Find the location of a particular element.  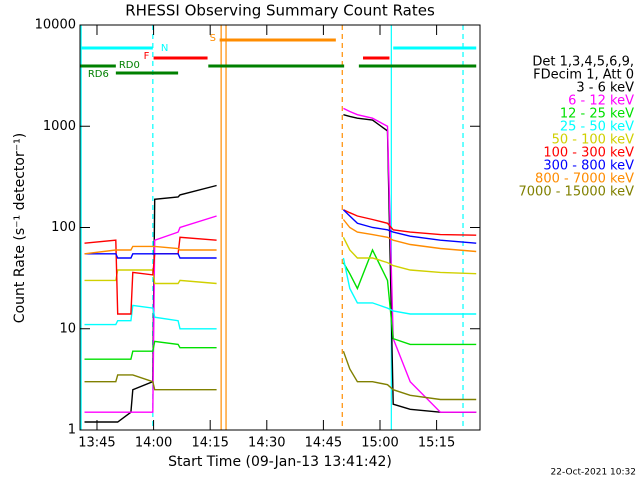

y-tick-label: 1000 is located at coordinates (59, 126).